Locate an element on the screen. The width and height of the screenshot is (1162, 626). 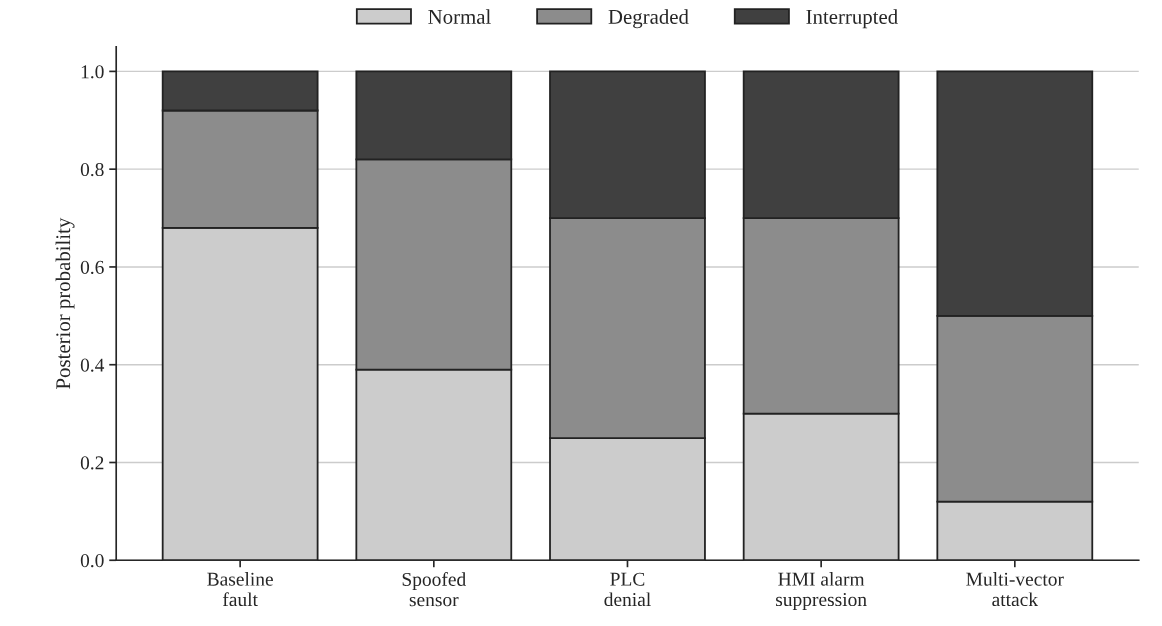
x-tick-label: PLC denial is located at coordinates (627, 589).